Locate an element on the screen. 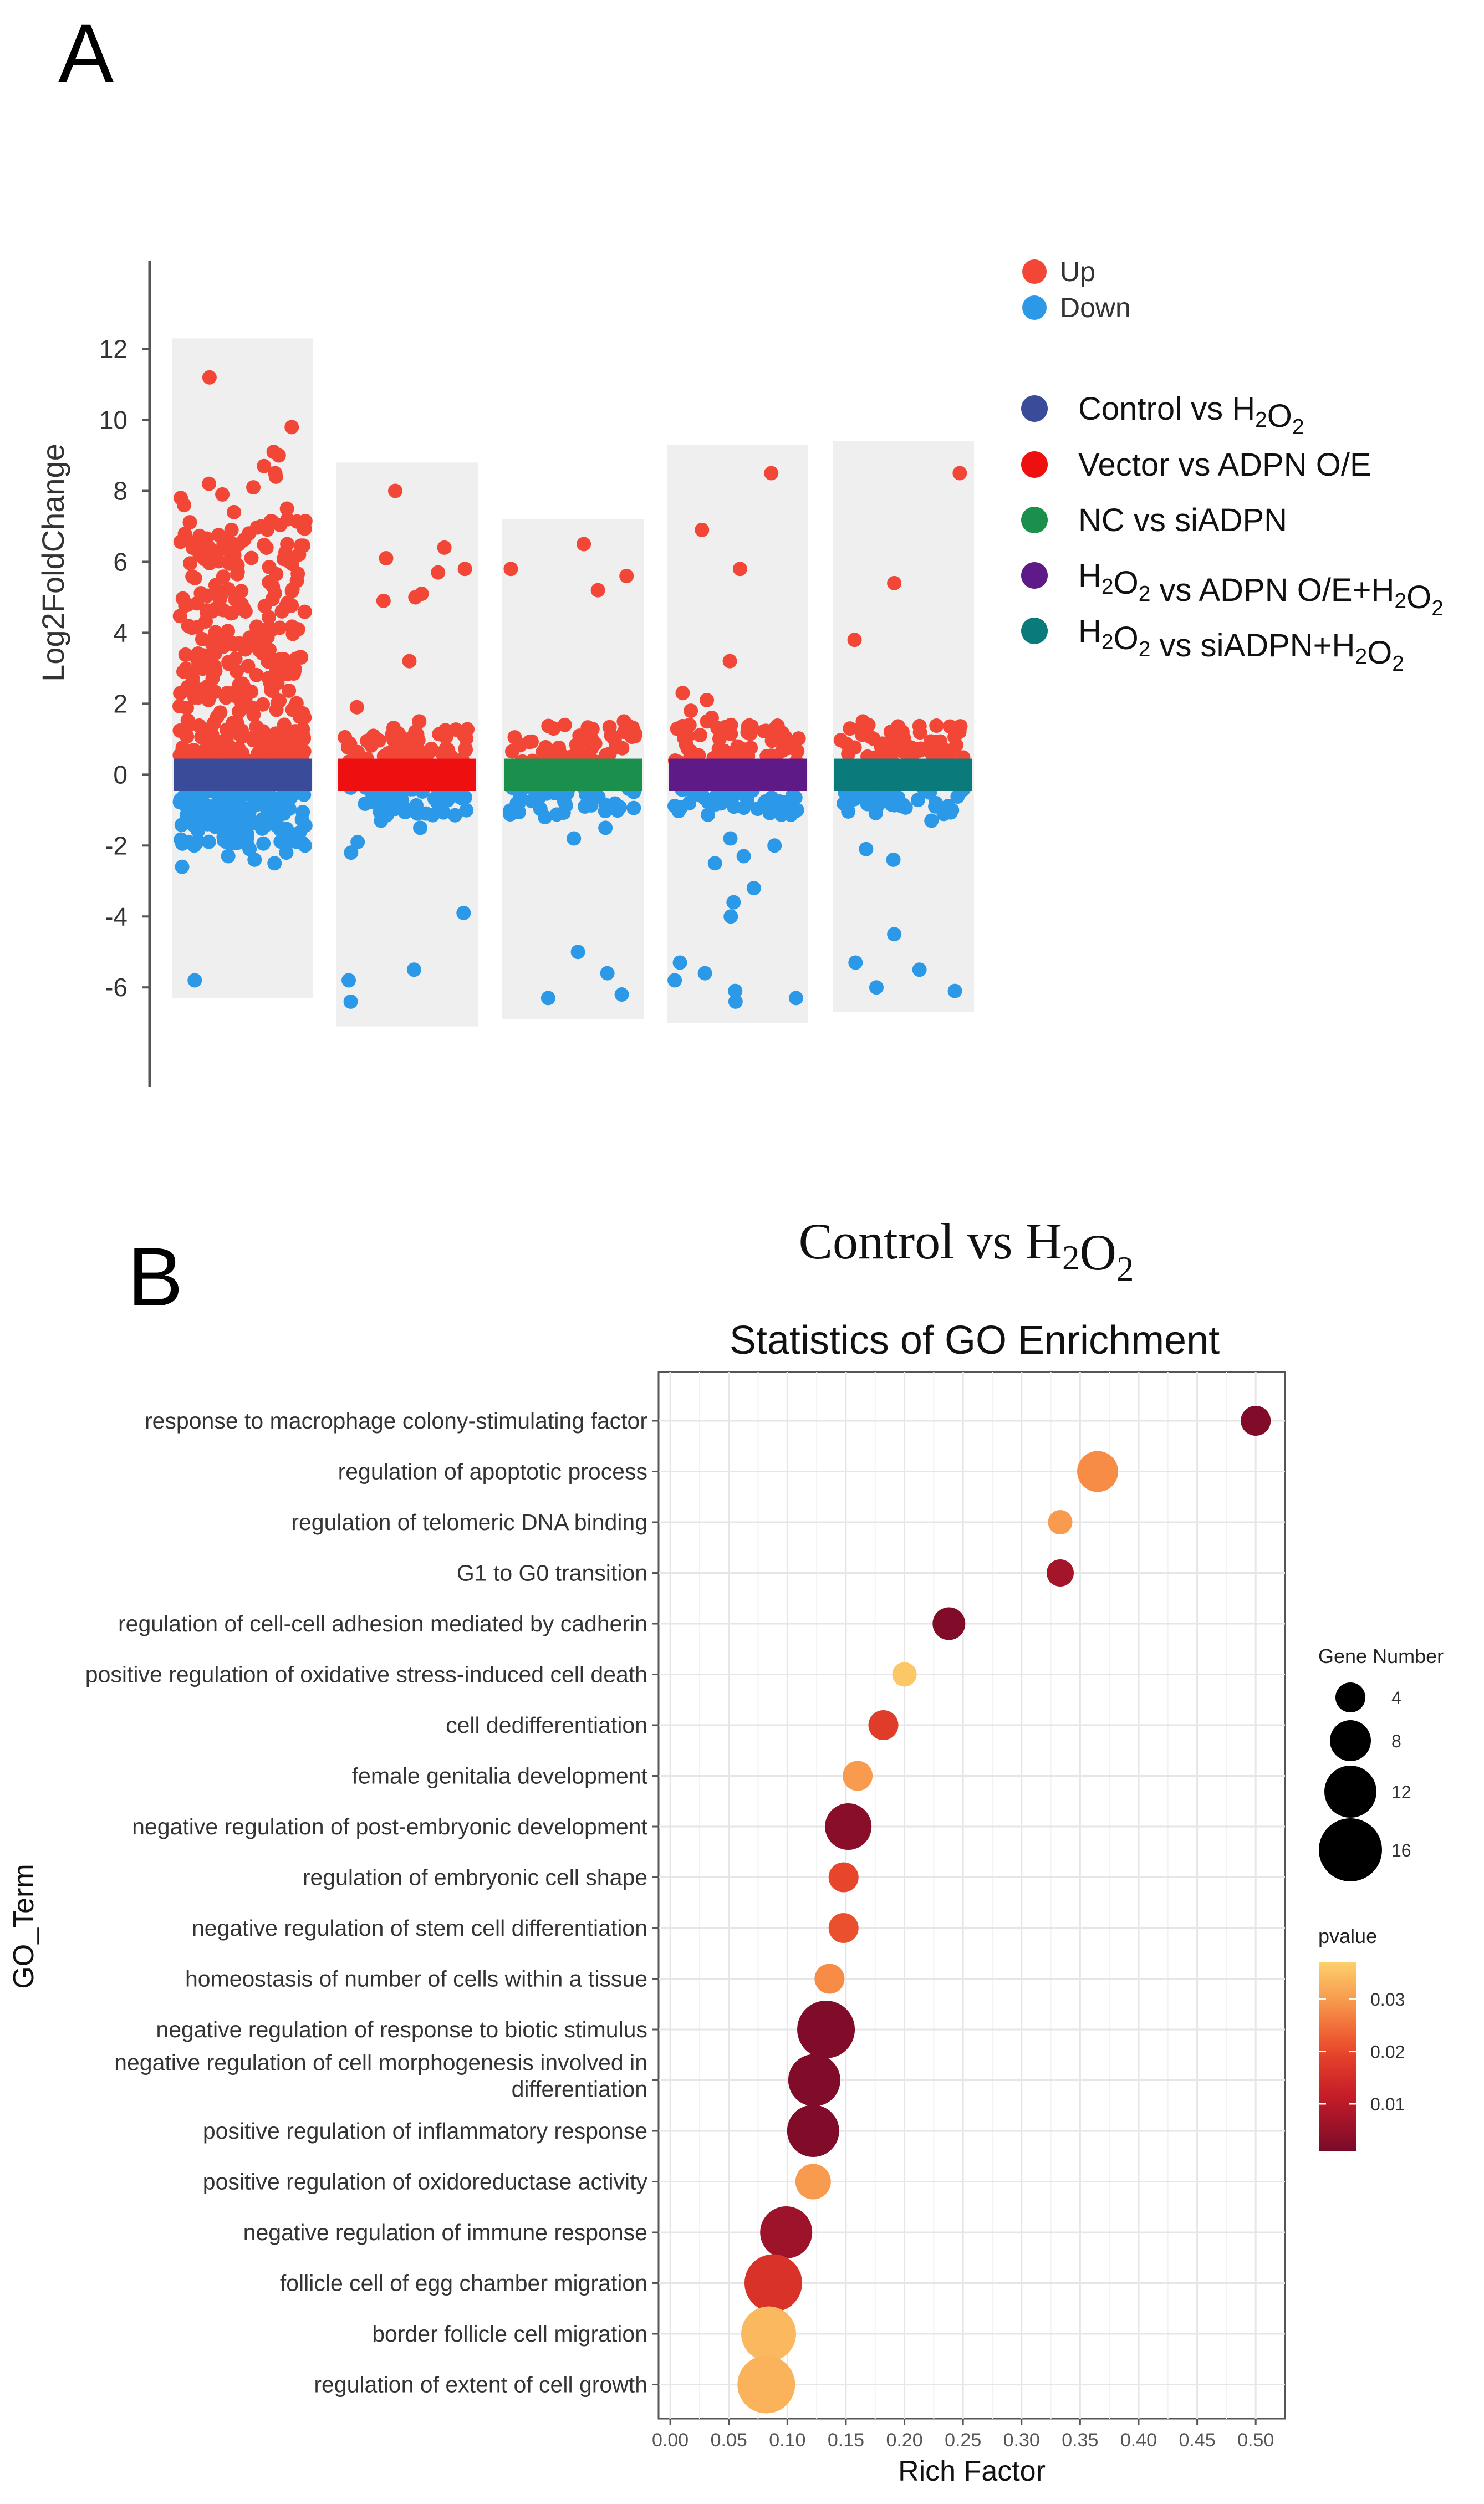 The image size is (1484, 2504). legend-marker-up is located at coordinates (1034, 271).